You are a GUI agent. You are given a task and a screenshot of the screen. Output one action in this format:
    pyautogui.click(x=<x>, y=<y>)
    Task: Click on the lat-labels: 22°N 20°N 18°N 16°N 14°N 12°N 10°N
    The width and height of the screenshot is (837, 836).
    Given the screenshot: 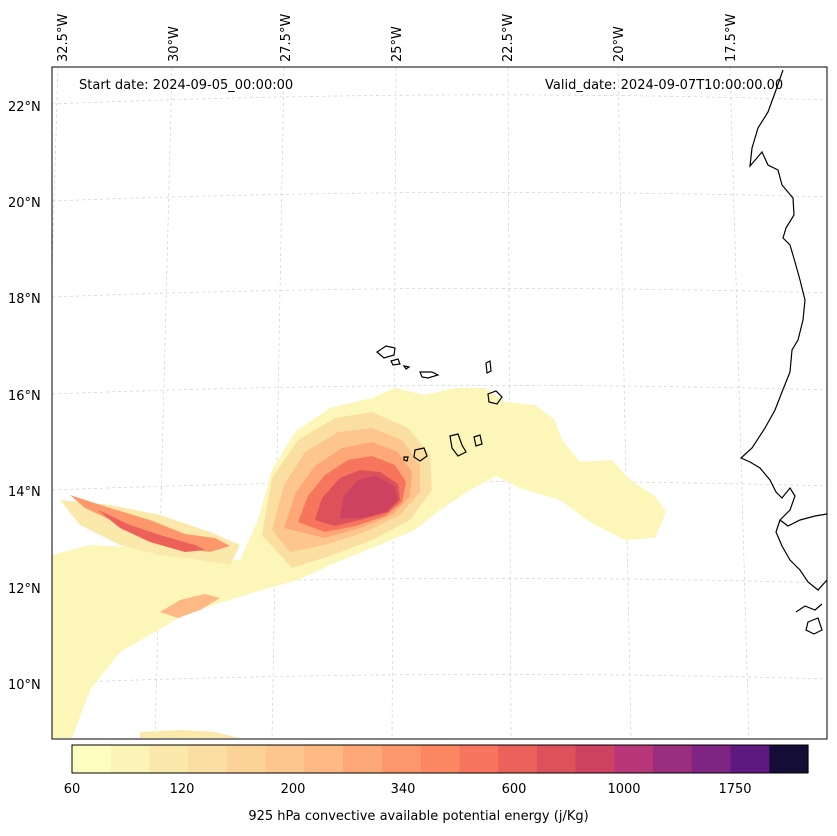 What is the action you would take?
    pyautogui.click(x=24, y=396)
    